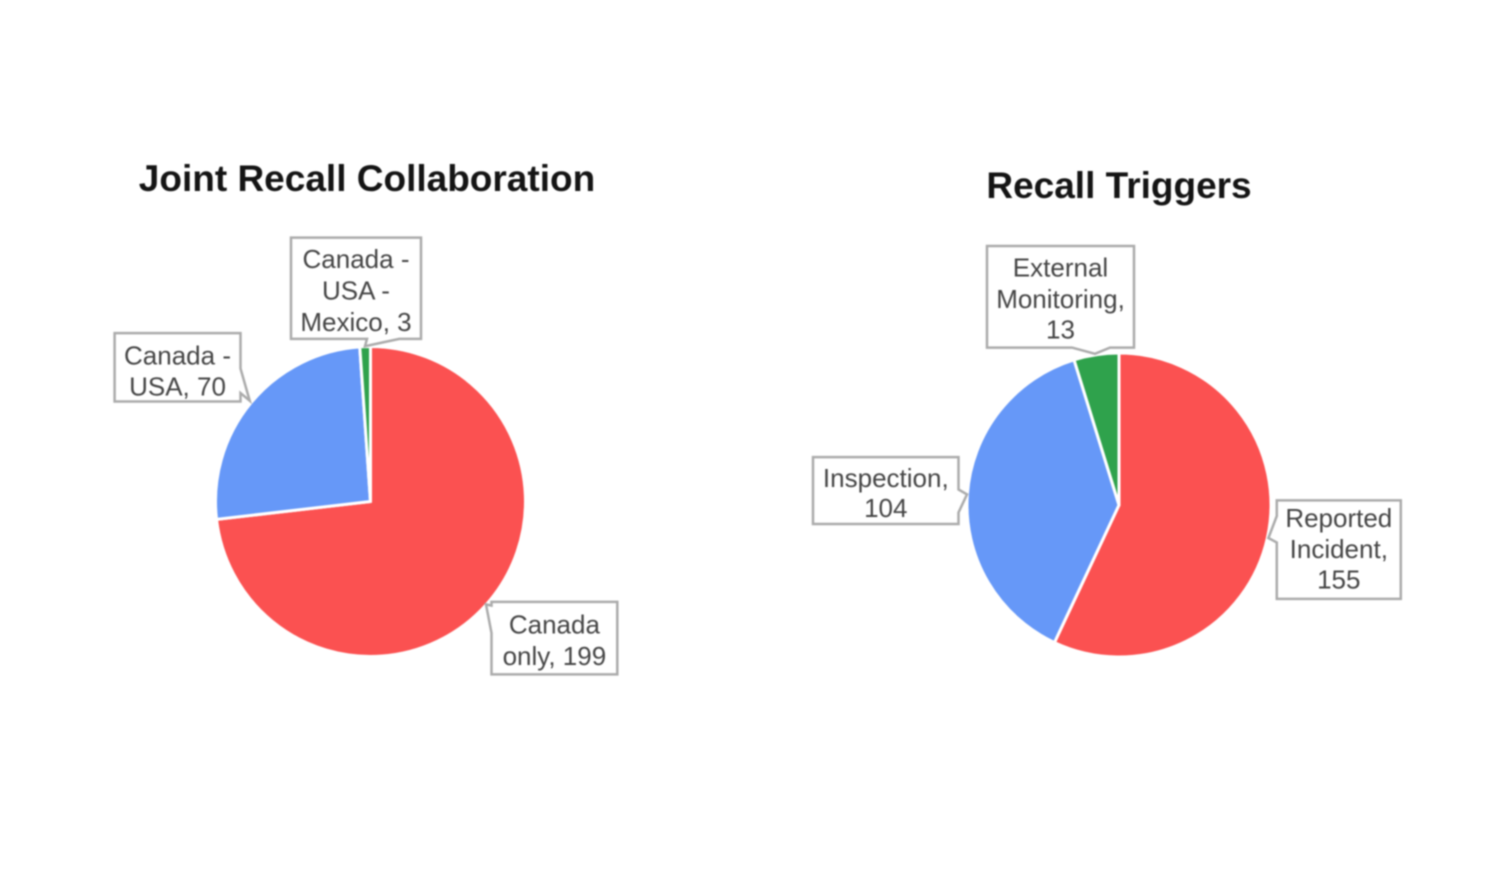  Describe the element at coordinates (355, 322) in the screenshot. I see `svg-text: Mexico, 3` at that location.